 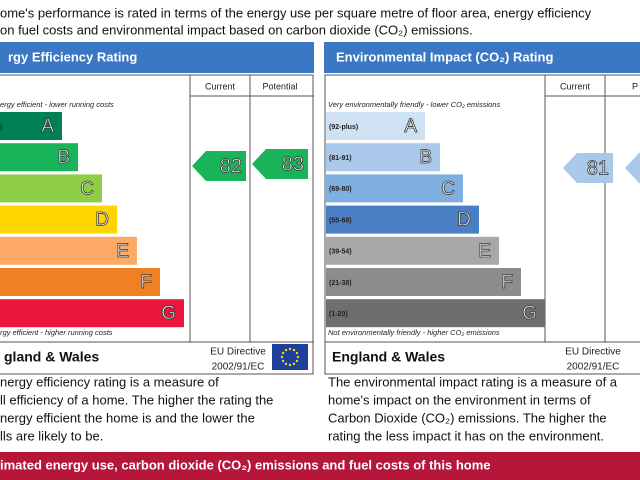 I want to click on current-rating-value: 81, so click(x=598, y=168).